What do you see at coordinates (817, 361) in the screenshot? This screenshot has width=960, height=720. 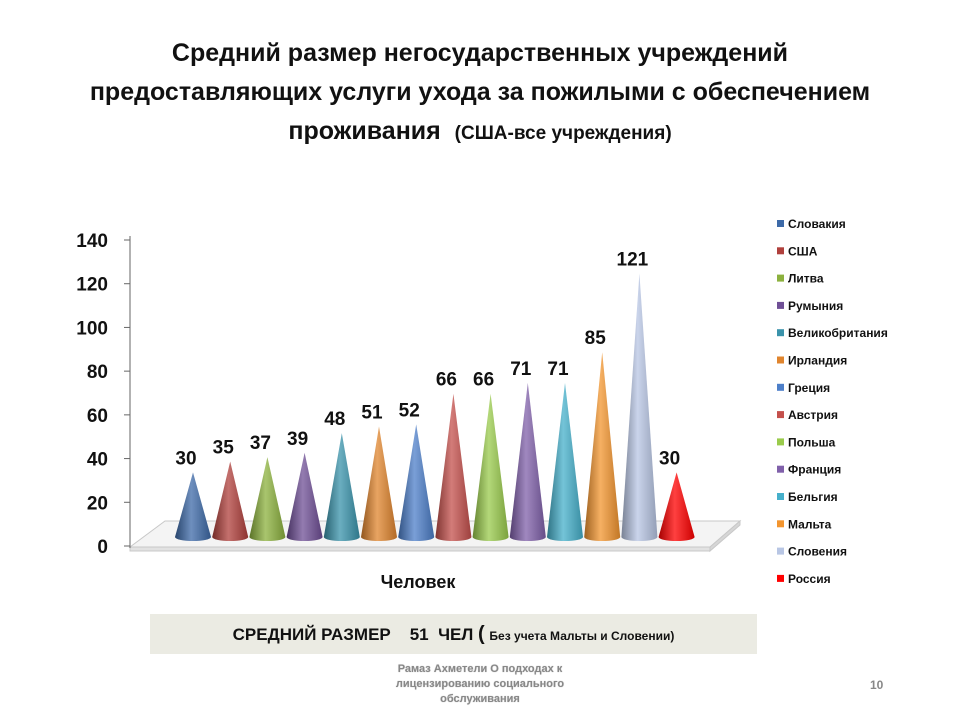 I see `legend-label: Ирландия` at bounding box center [817, 361].